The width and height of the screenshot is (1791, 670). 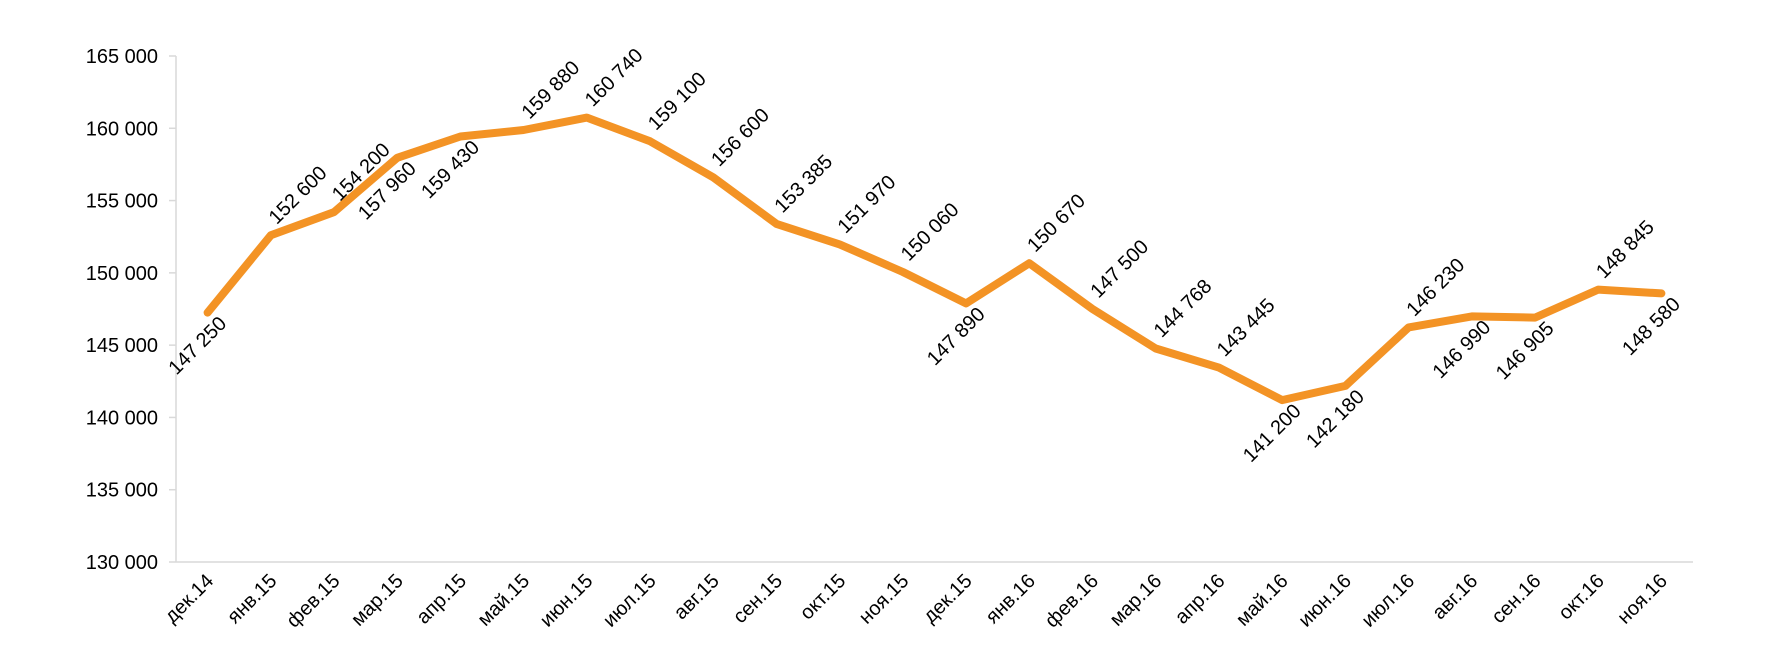 What do you see at coordinates (1056, 223) in the screenshot?
I see `data-label: 150 670` at bounding box center [1056, 223].